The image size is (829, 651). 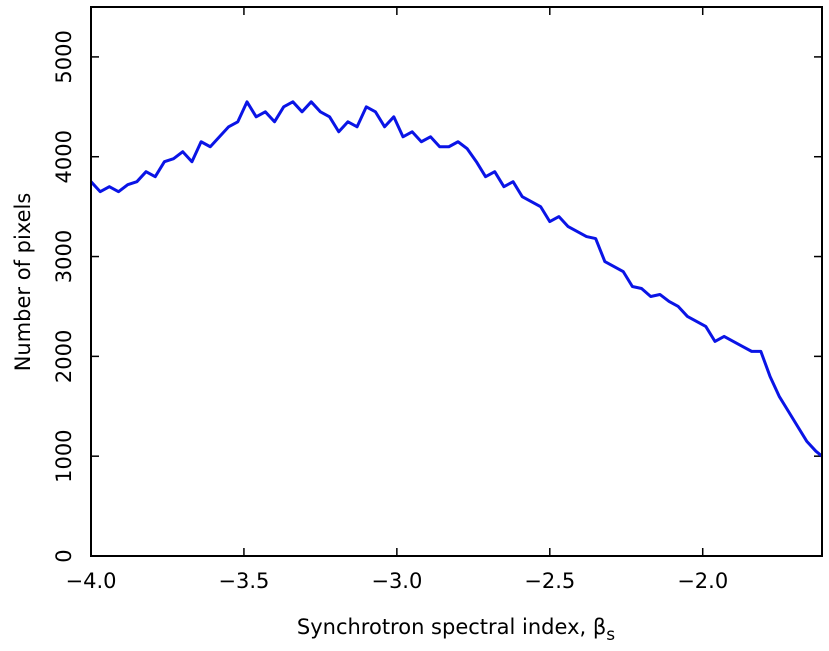 What do you see at coordinates (64, 356) in the screenshot?
I see `y-tick-label: 2000` at bounding box center [64, 356].